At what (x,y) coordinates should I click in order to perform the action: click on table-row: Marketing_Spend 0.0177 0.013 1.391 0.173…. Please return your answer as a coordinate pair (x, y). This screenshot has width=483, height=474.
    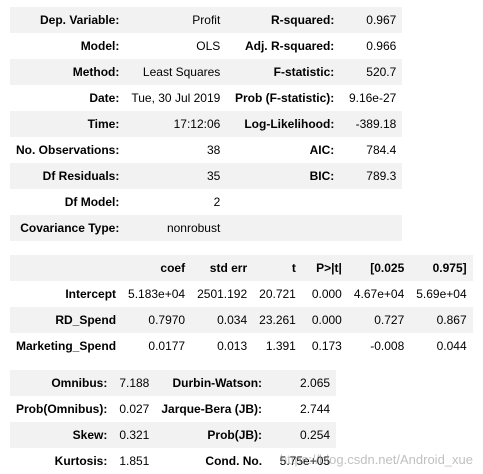
    Looking at the image, I should click on (241, 346).